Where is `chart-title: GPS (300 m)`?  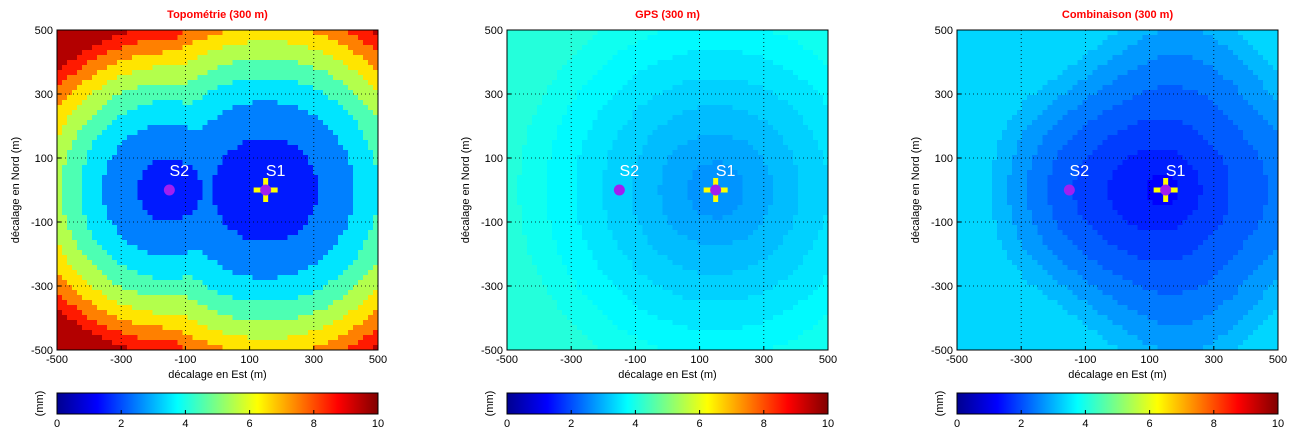 chart-title: GPS (300 m) is located at coordinates (667, 15).